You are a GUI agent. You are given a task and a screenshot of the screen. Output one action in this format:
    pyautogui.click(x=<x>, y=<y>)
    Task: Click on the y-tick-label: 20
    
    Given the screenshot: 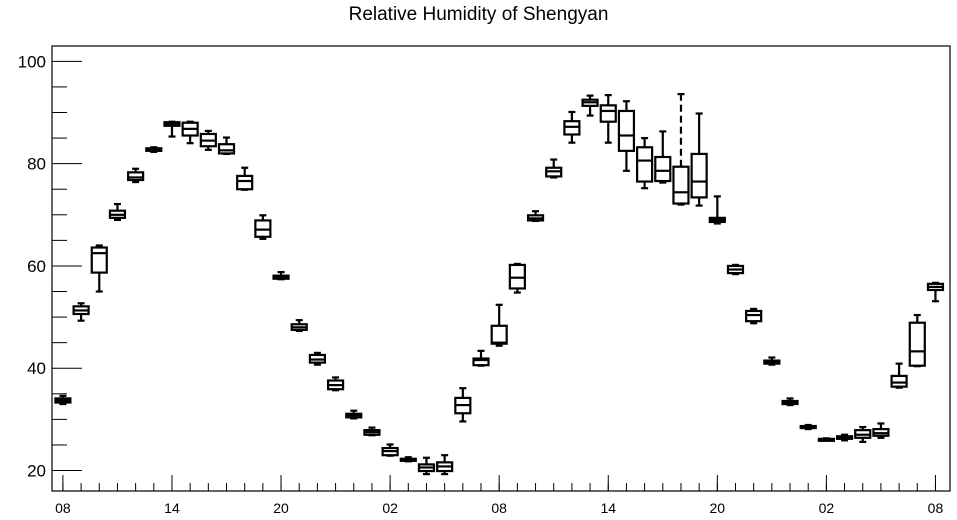 What is the action you would take?
    pyautogui.click(x=36, y=471)
    